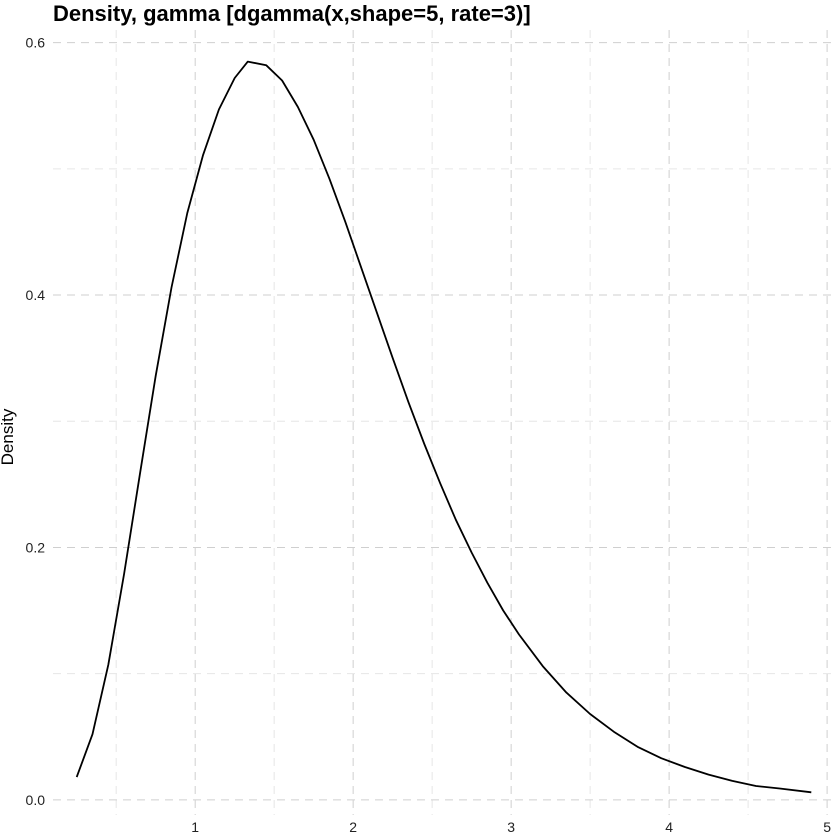  I want to click on x-axis-ticks: 1 2 3 4 5, so click(511, 827).